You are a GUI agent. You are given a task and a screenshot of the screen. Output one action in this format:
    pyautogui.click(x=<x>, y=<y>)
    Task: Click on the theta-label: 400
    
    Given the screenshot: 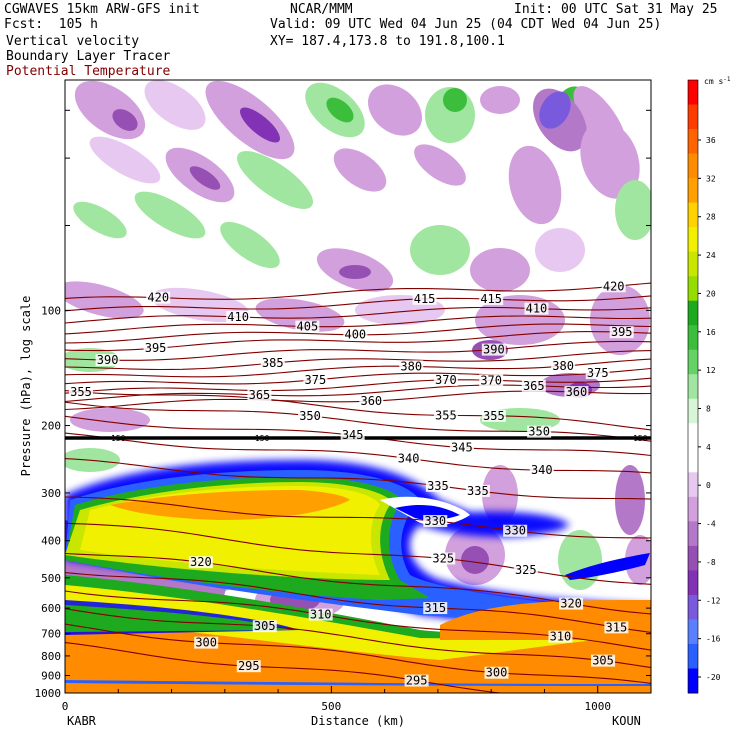 What is the action you would take?
    pyautogui.click(x=355, y=335)
    